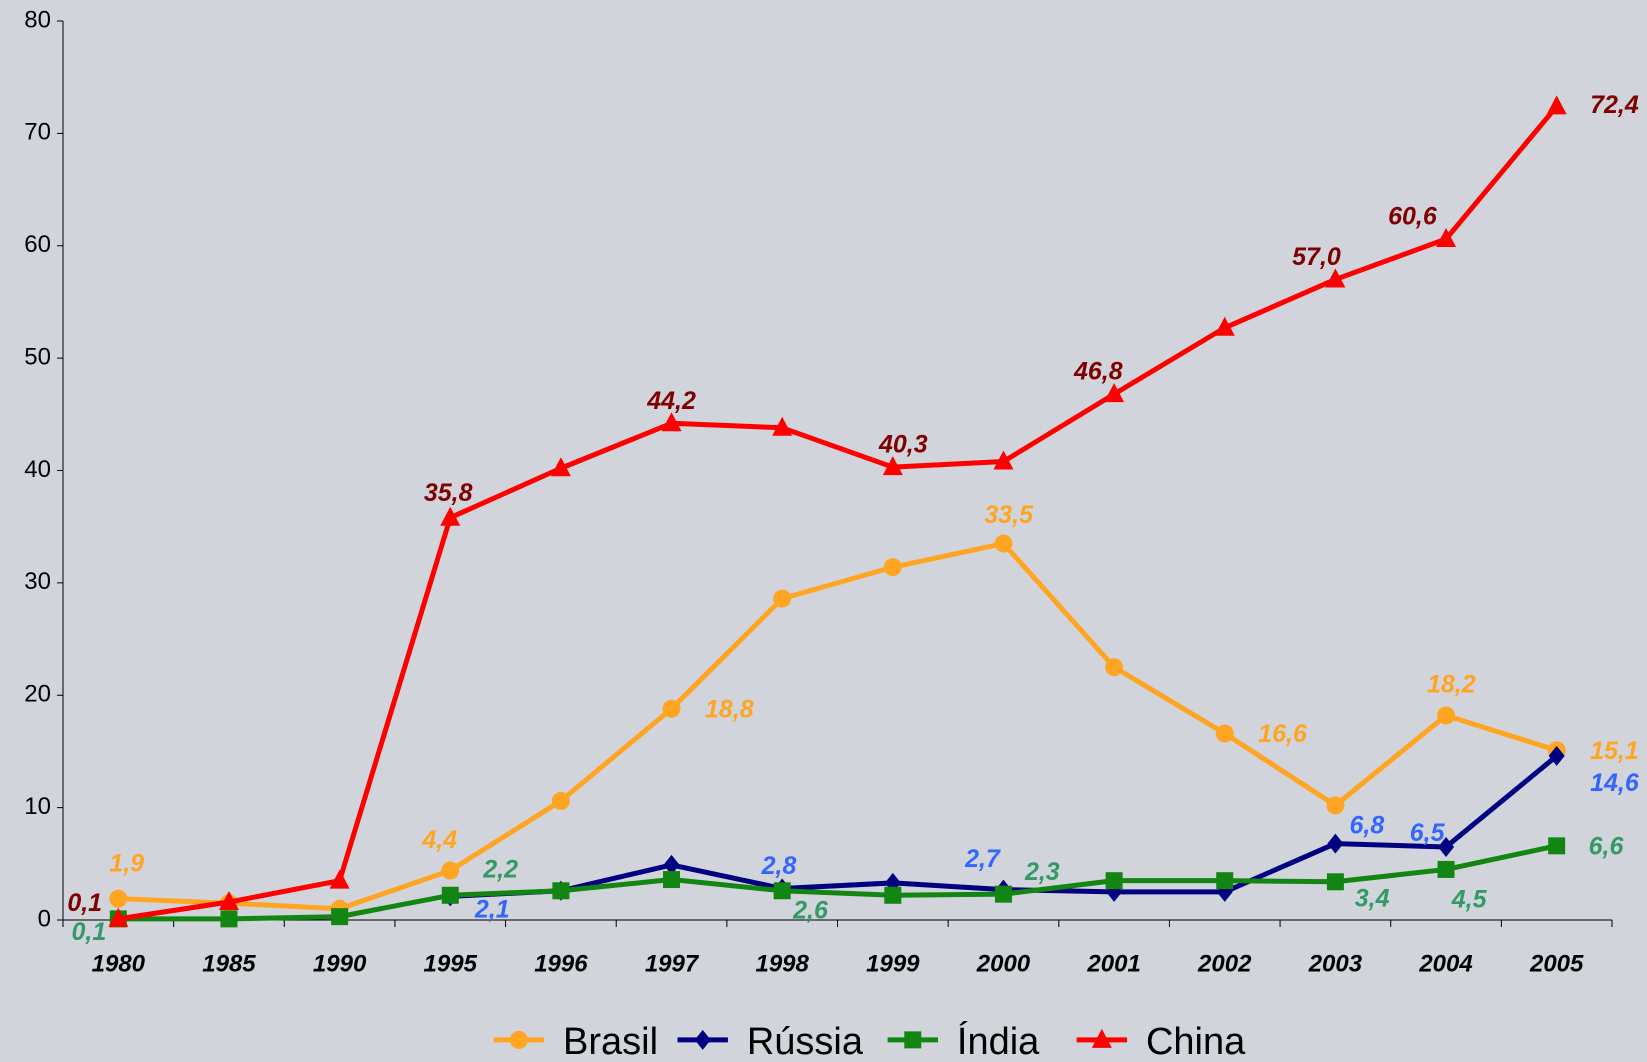 The image size is (1647, 1062). I want to click on legend-item: Brasil, so click(575, 1041).